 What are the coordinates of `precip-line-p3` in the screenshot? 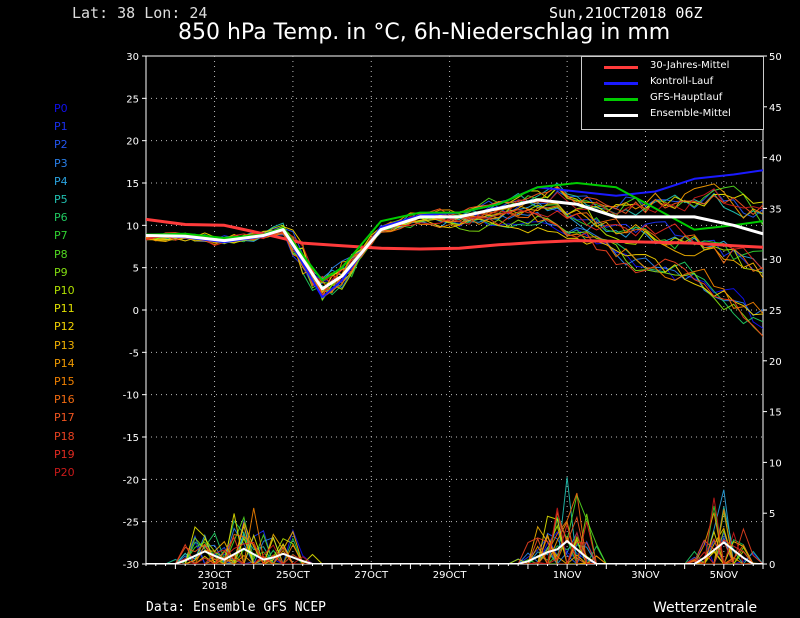 It's located at (454, 545).